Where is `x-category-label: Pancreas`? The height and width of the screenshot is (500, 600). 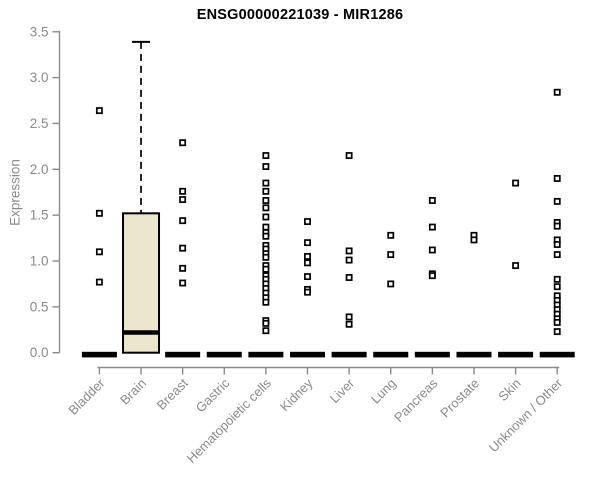 x-category-label: Pancreas is located at coordinates (416, 400).